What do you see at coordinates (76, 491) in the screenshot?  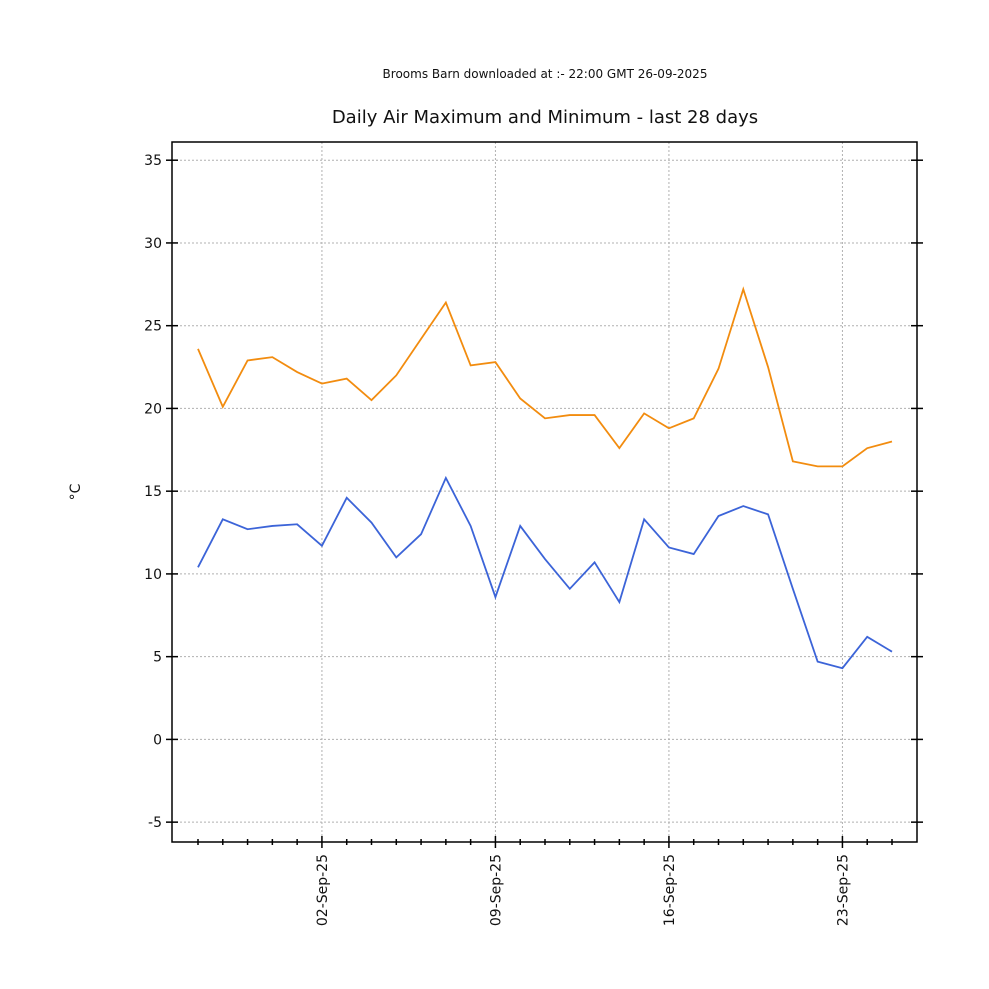 I see `y-axis-label: °C` at bounding box center [76, 491].